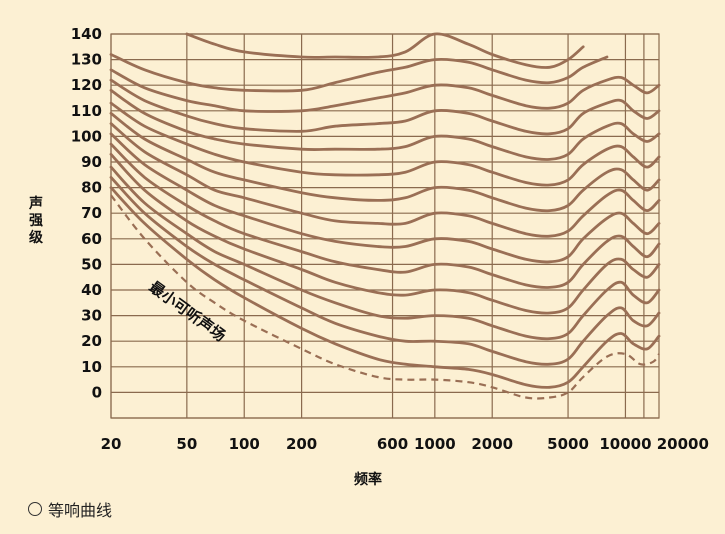 Image resolution: width=725 pixels, height=534 pixels. I want to click on x-tick-label: 1000, so click(435, 444).